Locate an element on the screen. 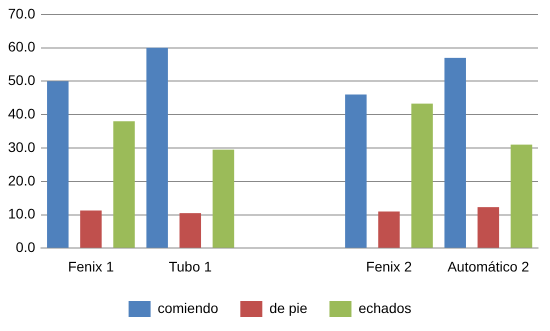 This screenshot has width=550, height=331. y-tick-label: 70.0 is located at coordinates (22, 13).